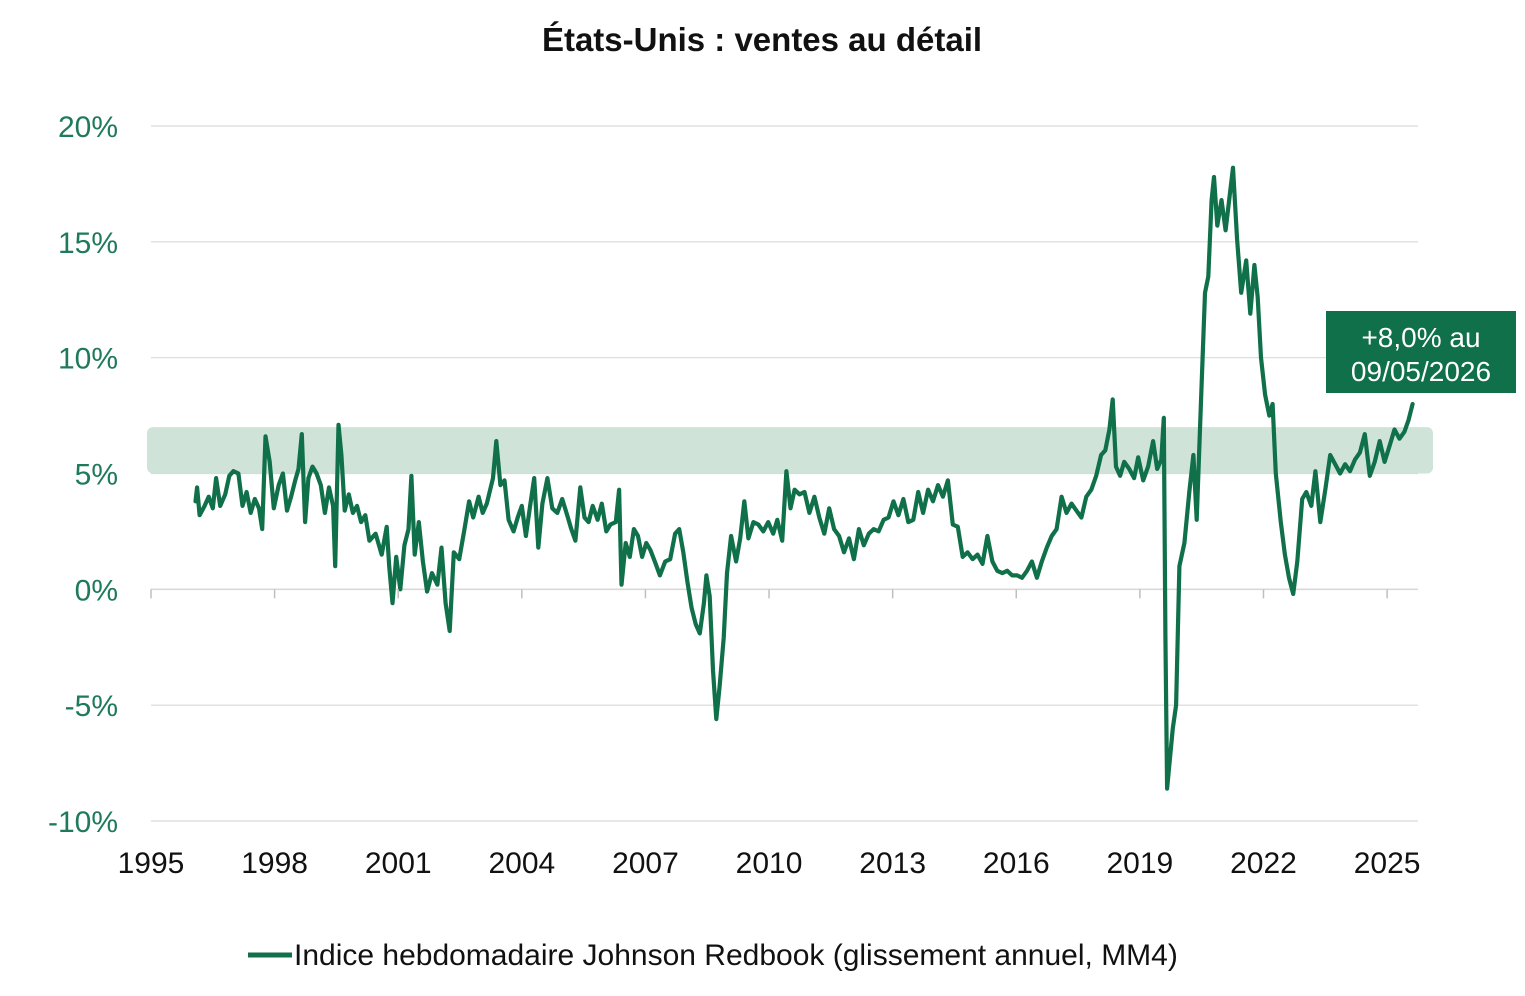 The height and width of the screenshot is (996, 1525). What do you see at coordinates (88, 243) in the screenshot?
I see `y-tick-label: 15%` at bounding box center [88, 243].